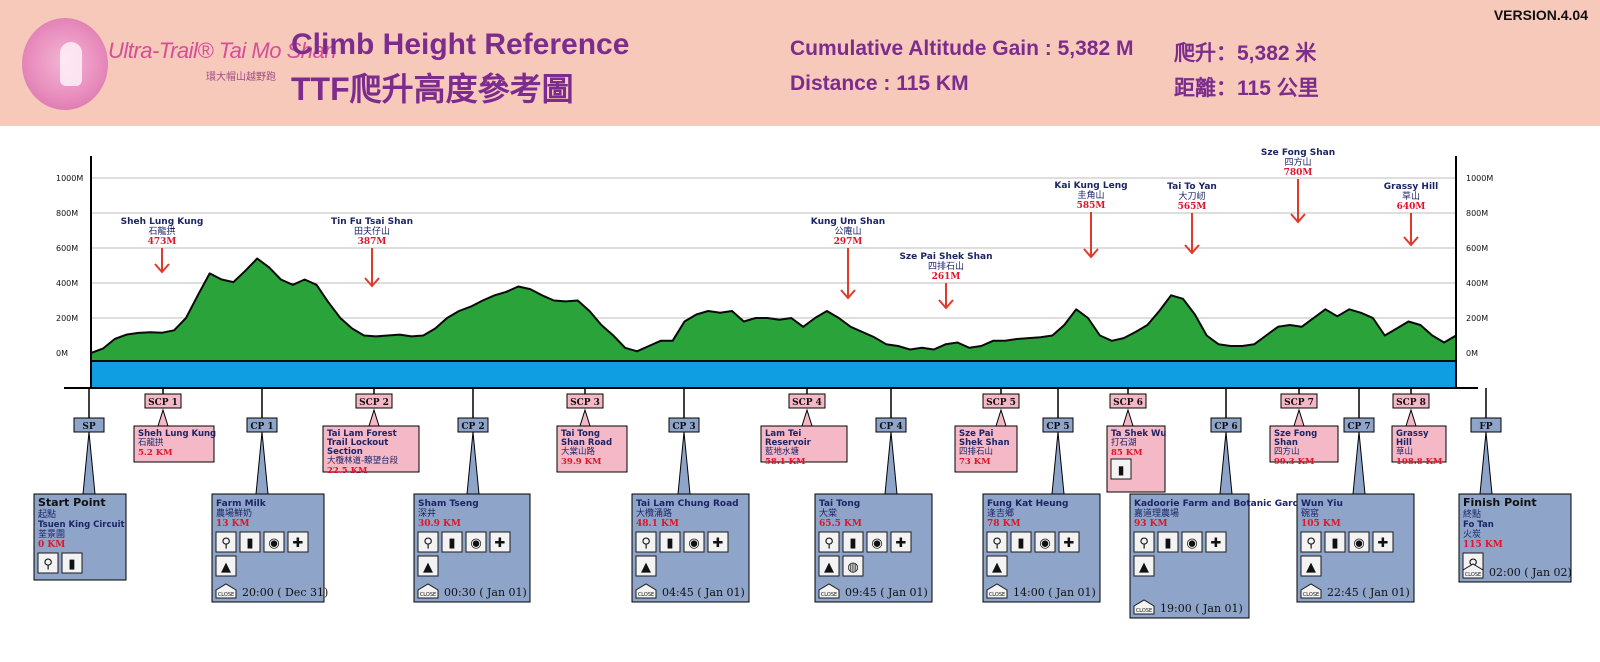 This screenshot has width=1600, height=662. I want to click on scp-code: SCP 7, so click(1299, 403).